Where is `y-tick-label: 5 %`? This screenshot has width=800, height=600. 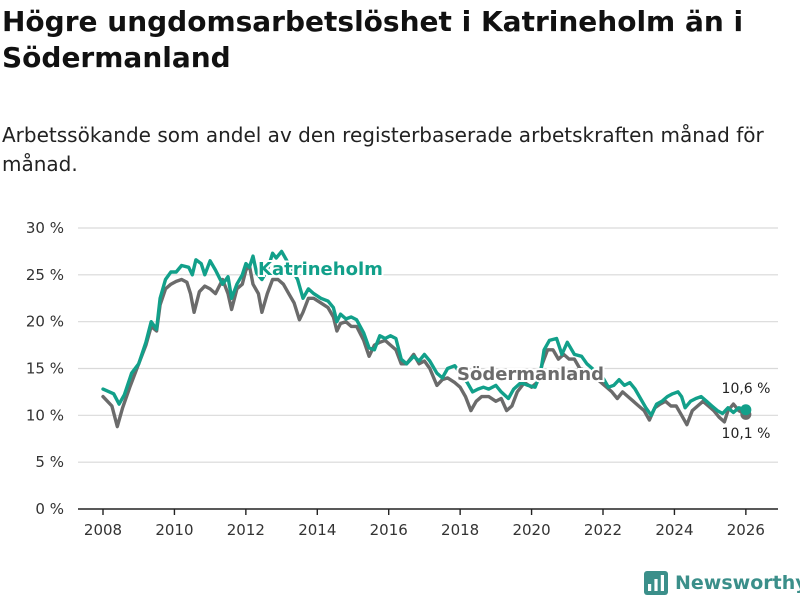
y-tick-label: 5 % is located at coordinates (49, 462).